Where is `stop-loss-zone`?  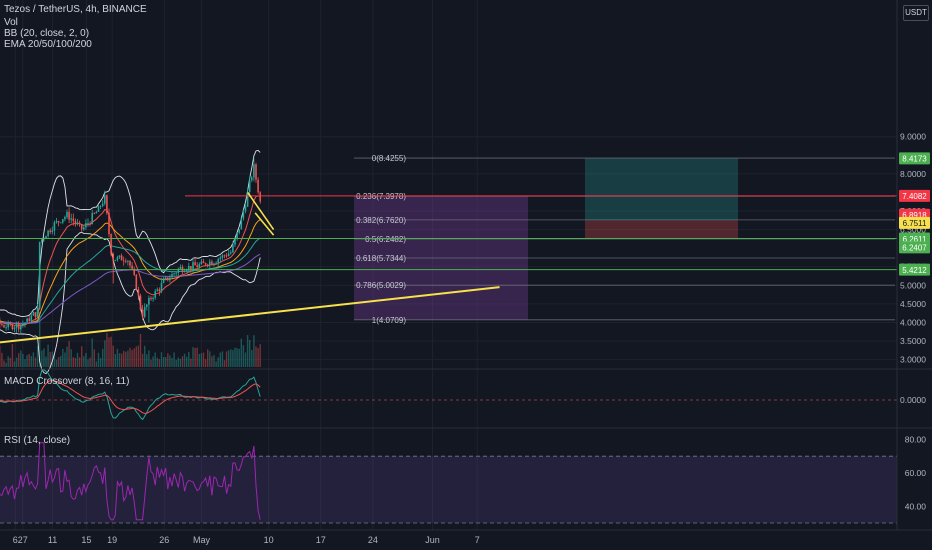
stop-loss-zone is located at coordinates (661, 229).